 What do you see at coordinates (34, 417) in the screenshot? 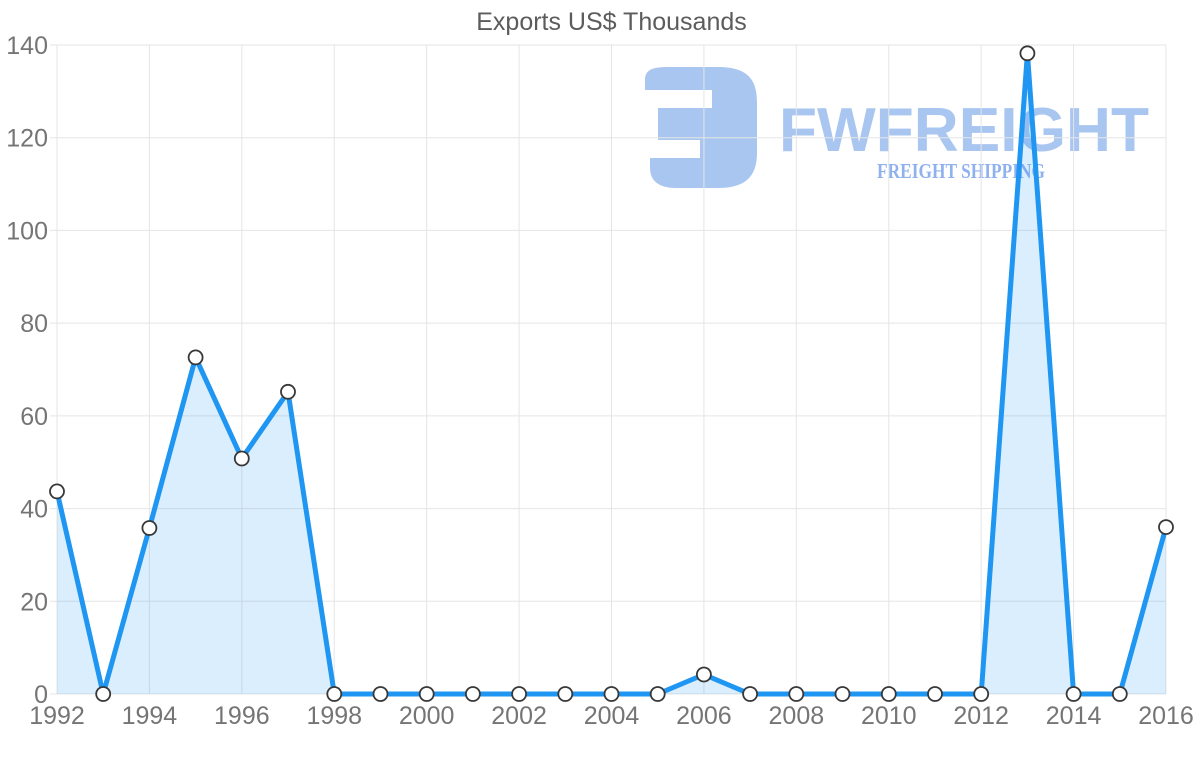
I see `y-axis-tick-label: 60` at bounding box center [34, 417].